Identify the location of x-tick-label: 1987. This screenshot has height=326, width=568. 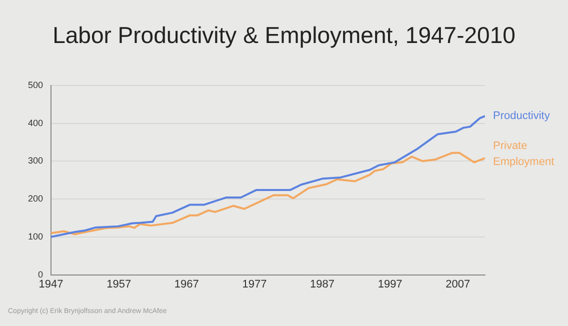
(322, 284).